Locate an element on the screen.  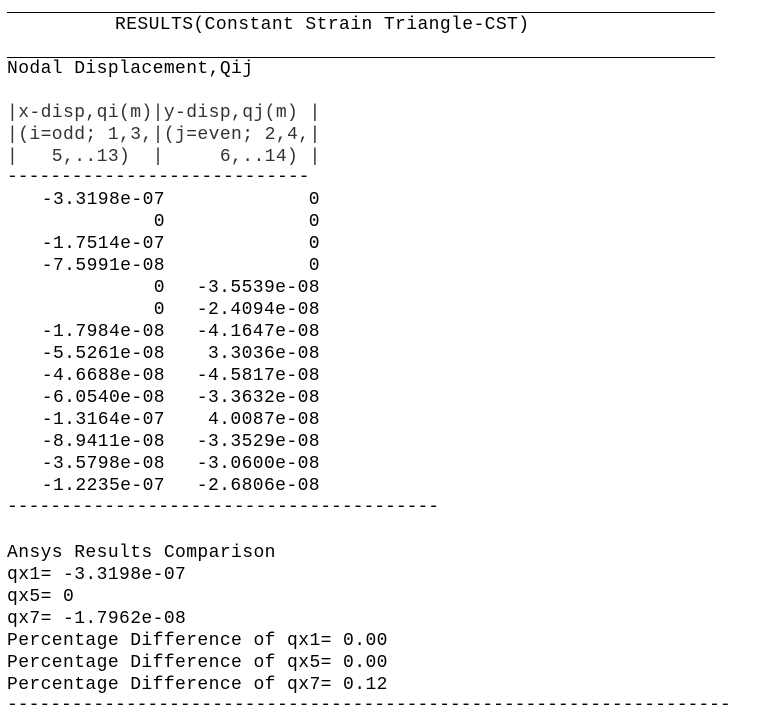
table-header-line-2: |(i=odd; 1,3,|(j=even; 2,4,| is located at coordinates (164, 135).